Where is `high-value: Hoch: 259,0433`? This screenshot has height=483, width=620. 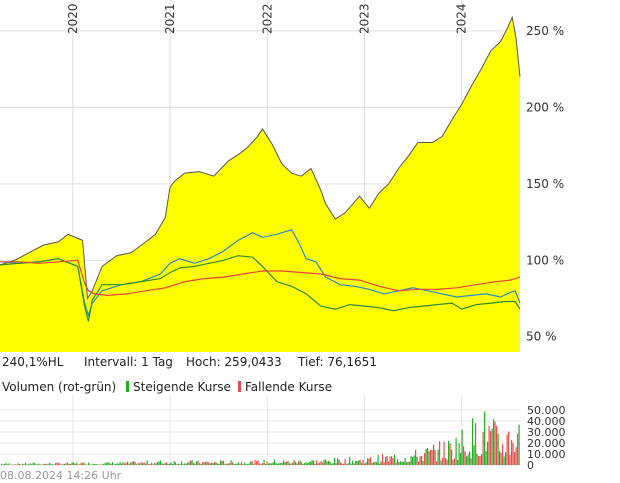 high-value: Hoch: 259,0433 is located at coordinates (234, 362).